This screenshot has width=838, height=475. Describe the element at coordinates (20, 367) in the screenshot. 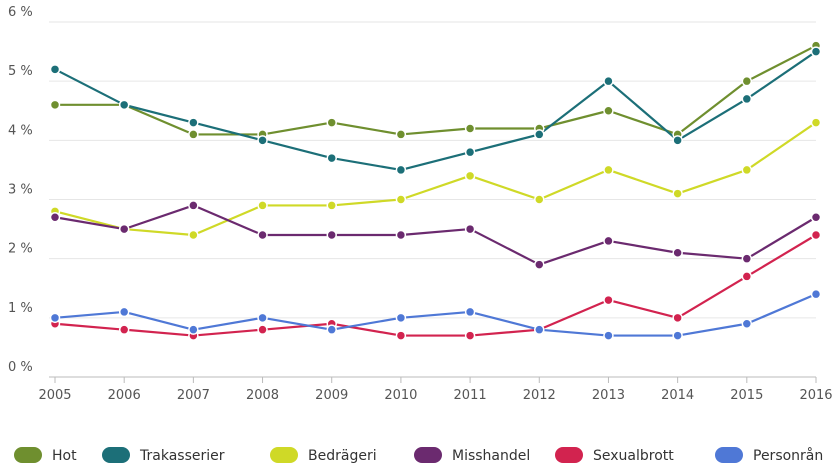

I see `y-tick-label: 0 %` at that location.